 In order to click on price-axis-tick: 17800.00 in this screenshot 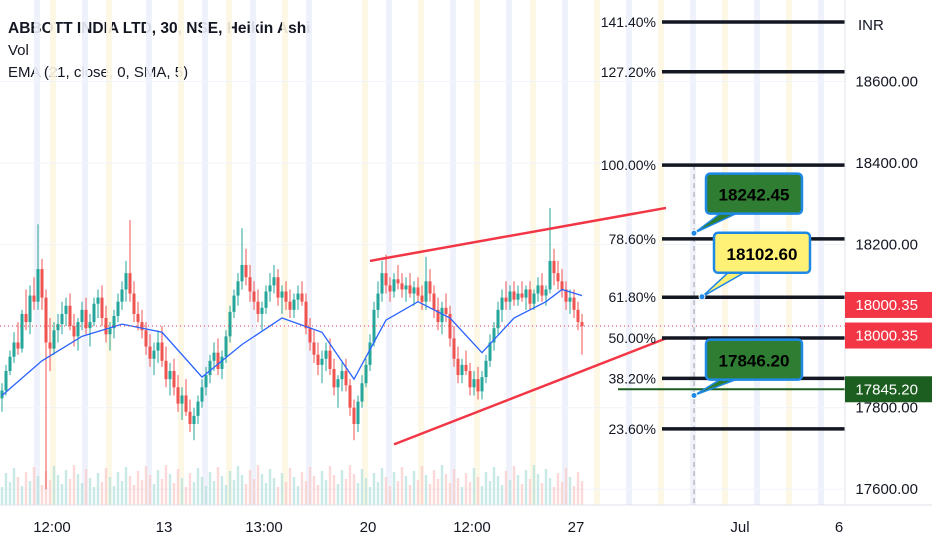, I will do `click(886, 408)`.